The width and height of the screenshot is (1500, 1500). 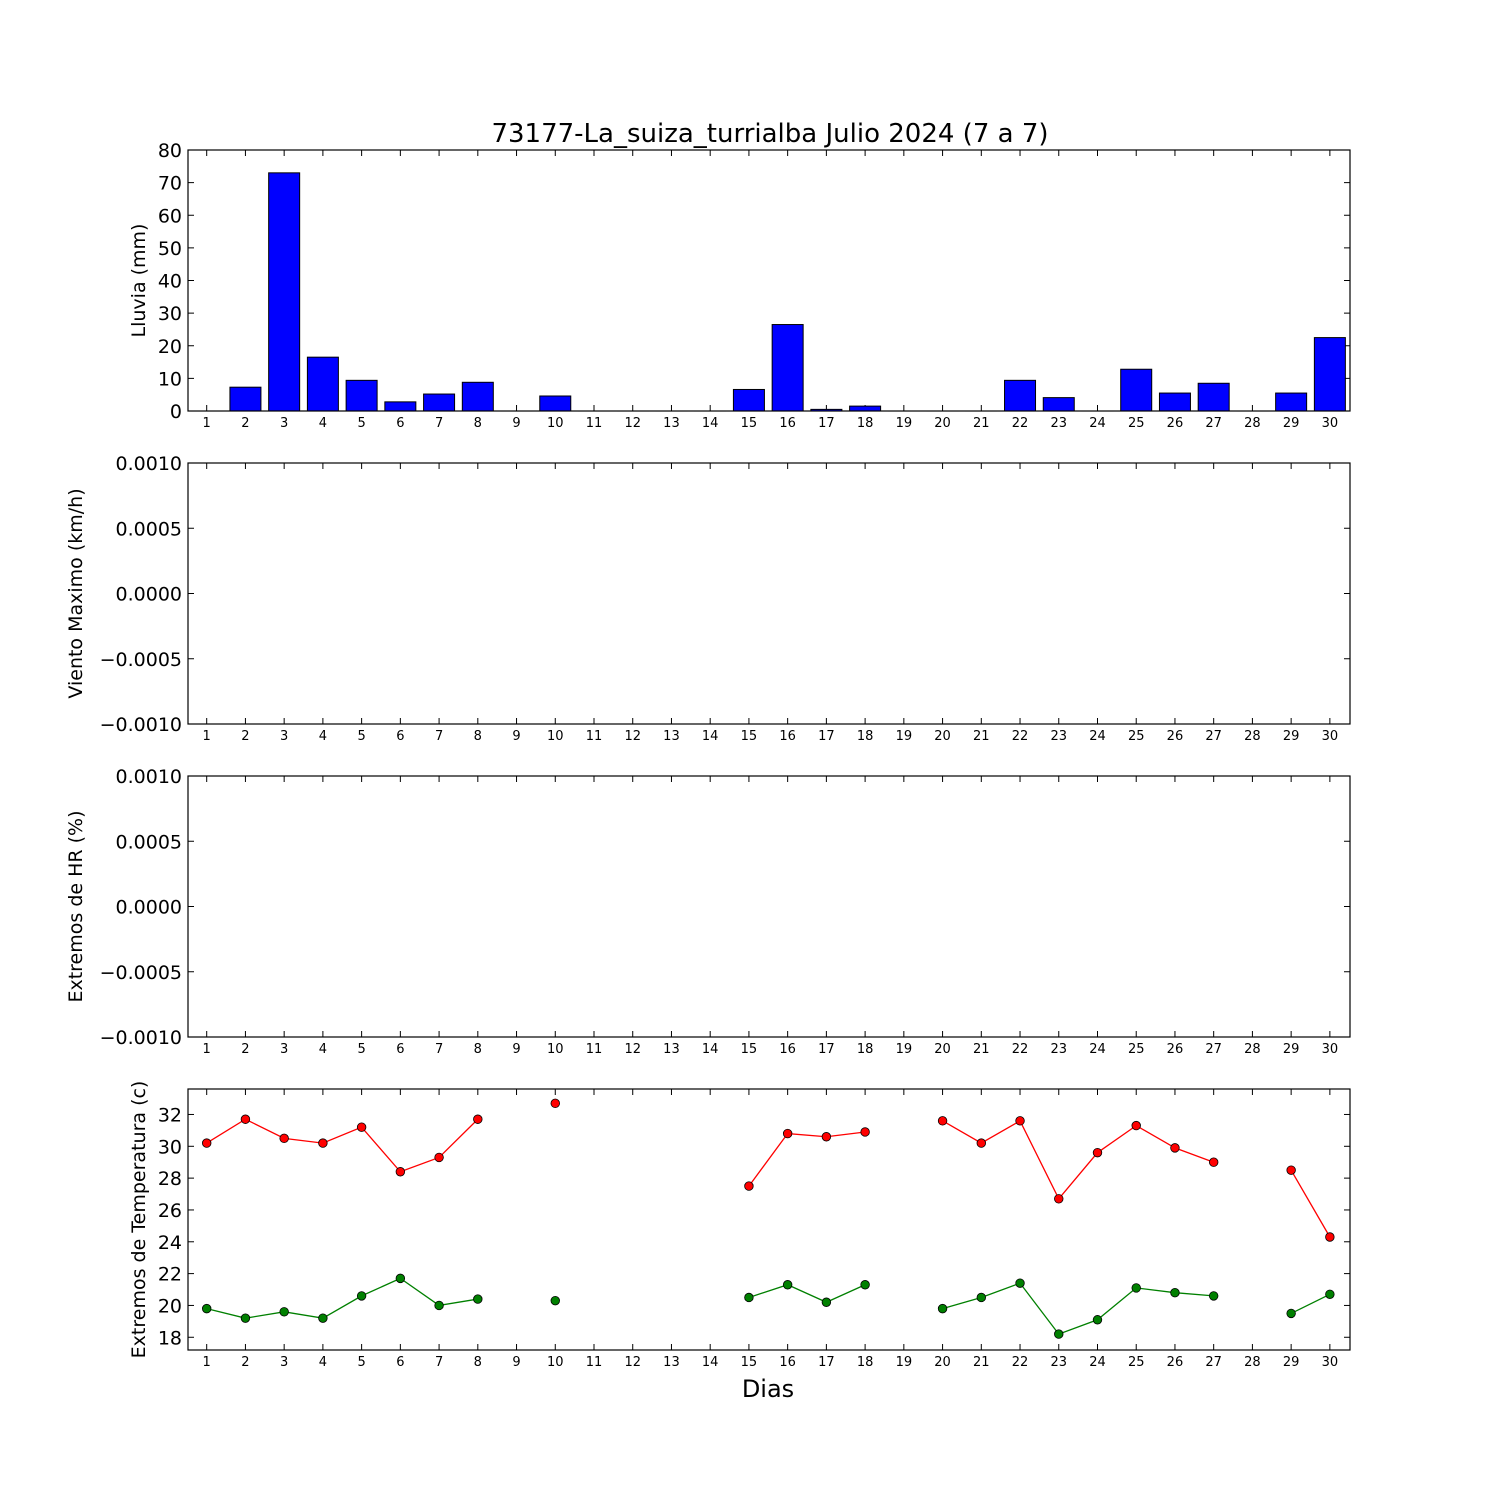 What do you see at coordinates (1058, 1049) in the screenshot?
I see `hr-x-tick-label: 23` at bounding box center [1058, 1049].